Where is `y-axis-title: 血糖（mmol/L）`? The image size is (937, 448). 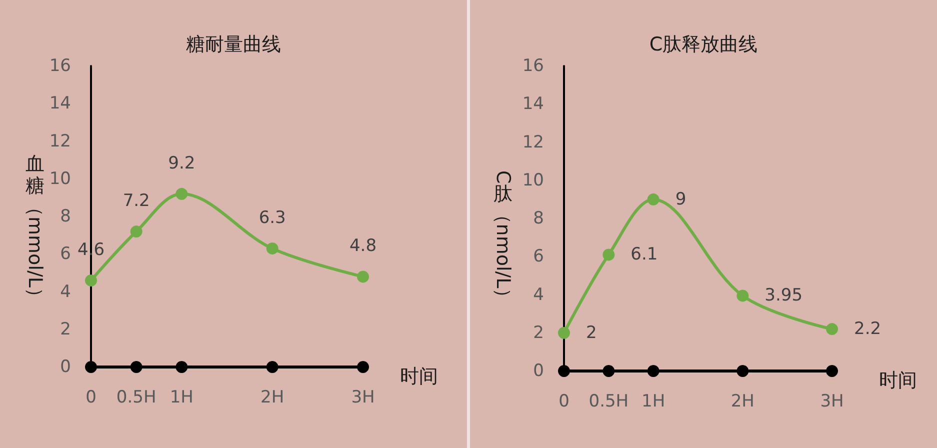 y-axis-title: 血糖（mmol/L） is located at coordinates (35, 229).